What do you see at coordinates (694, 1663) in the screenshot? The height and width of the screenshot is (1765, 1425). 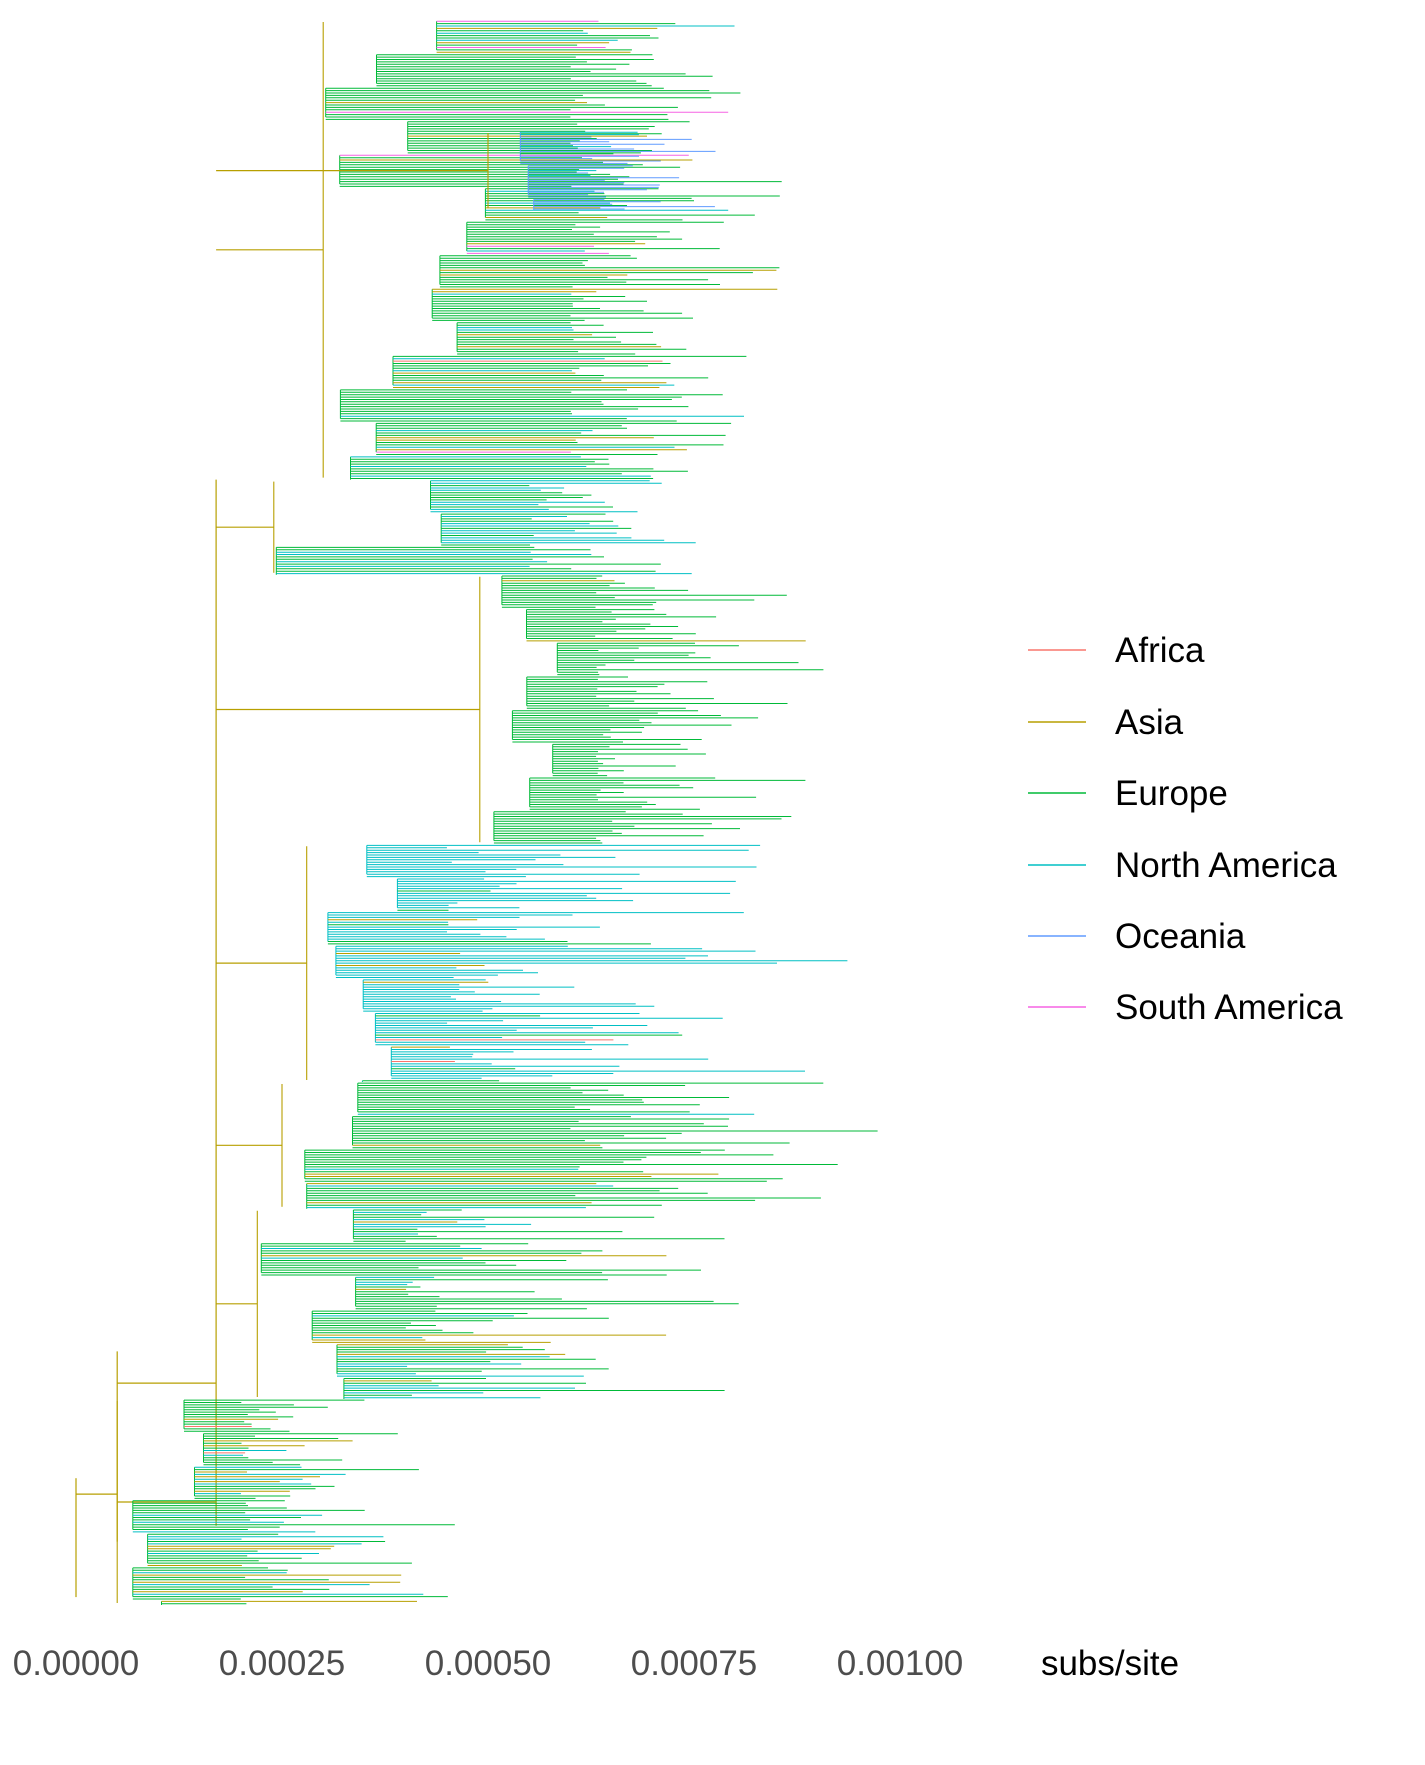 I see `x-tick-label: 0.00075` at bounding box center [694, 1663].